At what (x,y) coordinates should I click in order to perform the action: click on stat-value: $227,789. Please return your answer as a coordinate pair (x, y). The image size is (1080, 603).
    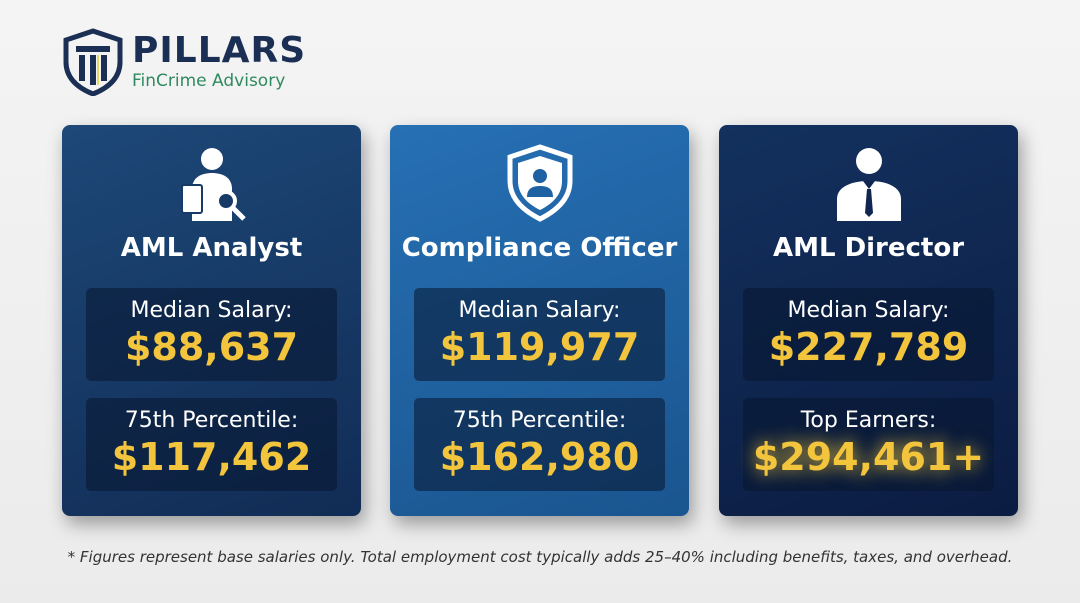
    Looking at the image, I should click on (868, 347).